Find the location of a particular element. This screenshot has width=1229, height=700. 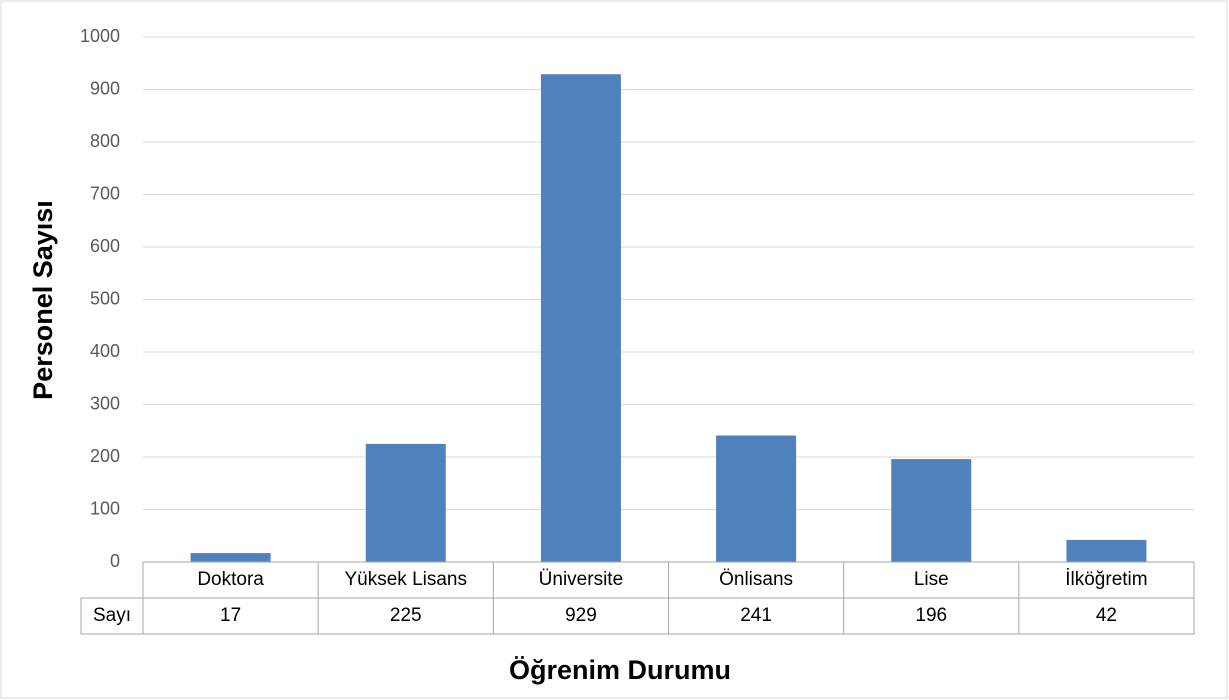

y-tick-label: 0 is located at coordinates (115, 561).